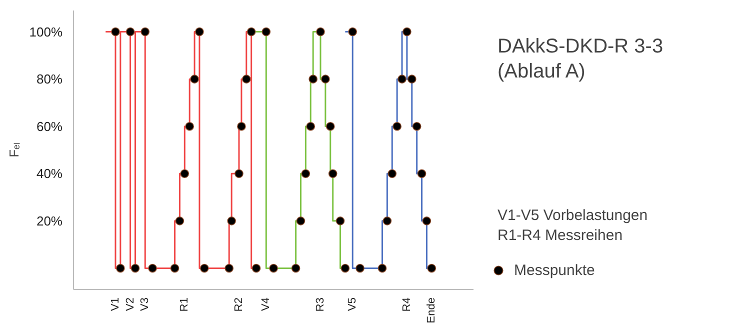  Describe the element at coordinates (573, 215) in the screenshot. I see `text: V1-V5 Vorbelastungen` at that location.